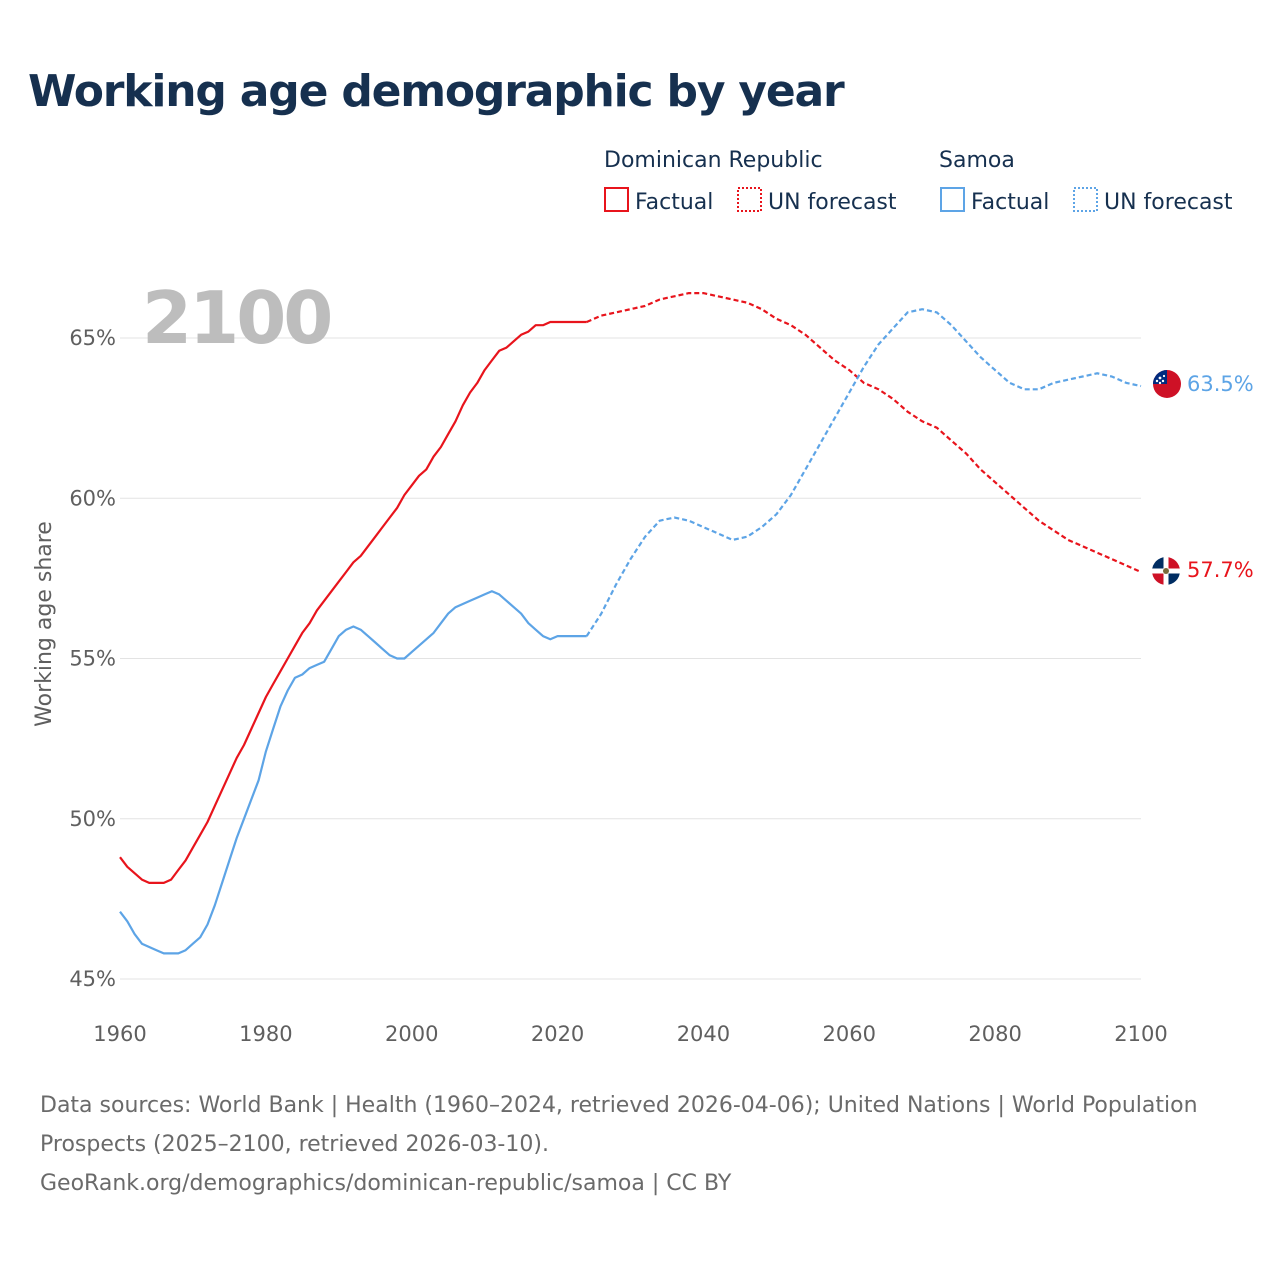  What do you see at coordinates (1203, 477) in the screenshot?
I see `end-markers: 63.5% 57.7%` at bounding box center [1203, 477].